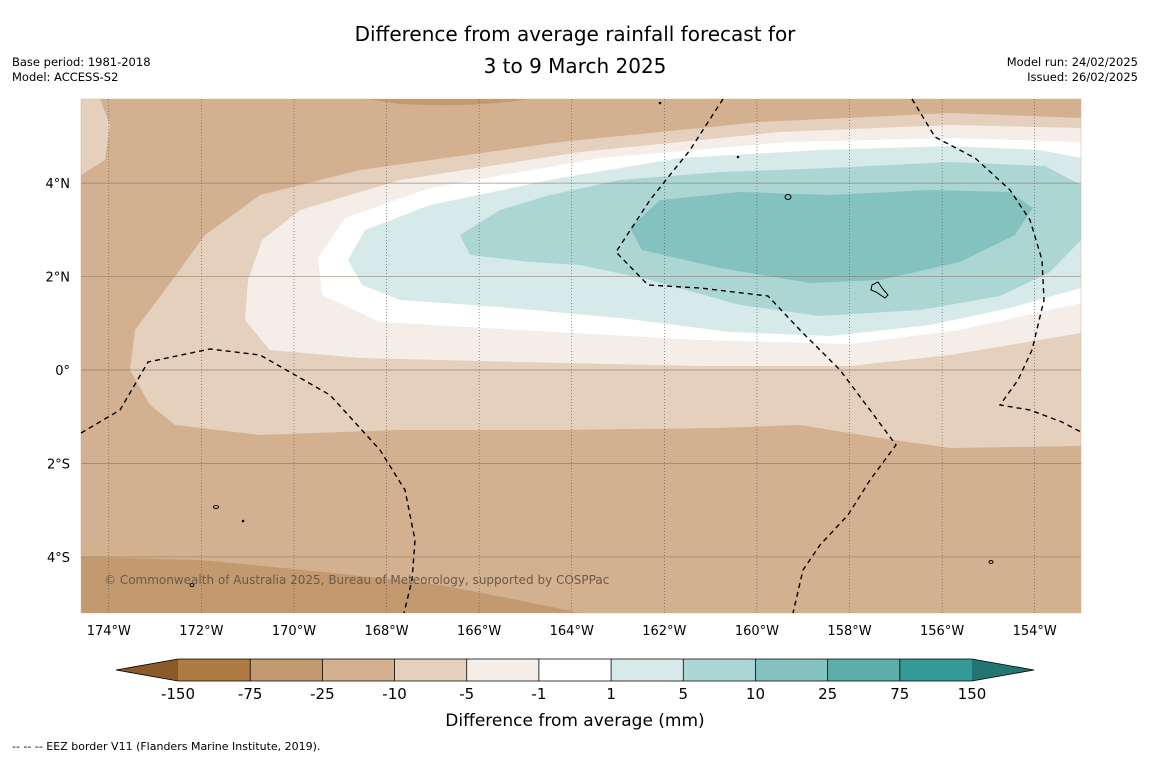  Describe the element at coordinates (58, 184) in the screenshot. I see `lat-tick-label: 4°N` at that location.